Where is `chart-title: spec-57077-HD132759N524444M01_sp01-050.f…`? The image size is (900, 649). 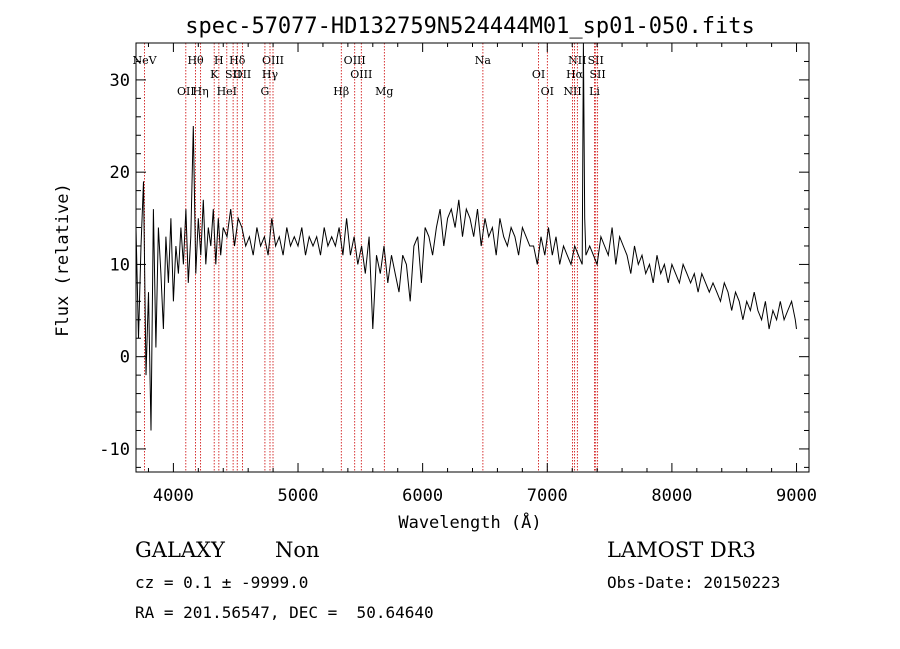 chart-title: spec-57077-HD132759N524444M01_sp01-050.f… is located at coordinates (470, 26).